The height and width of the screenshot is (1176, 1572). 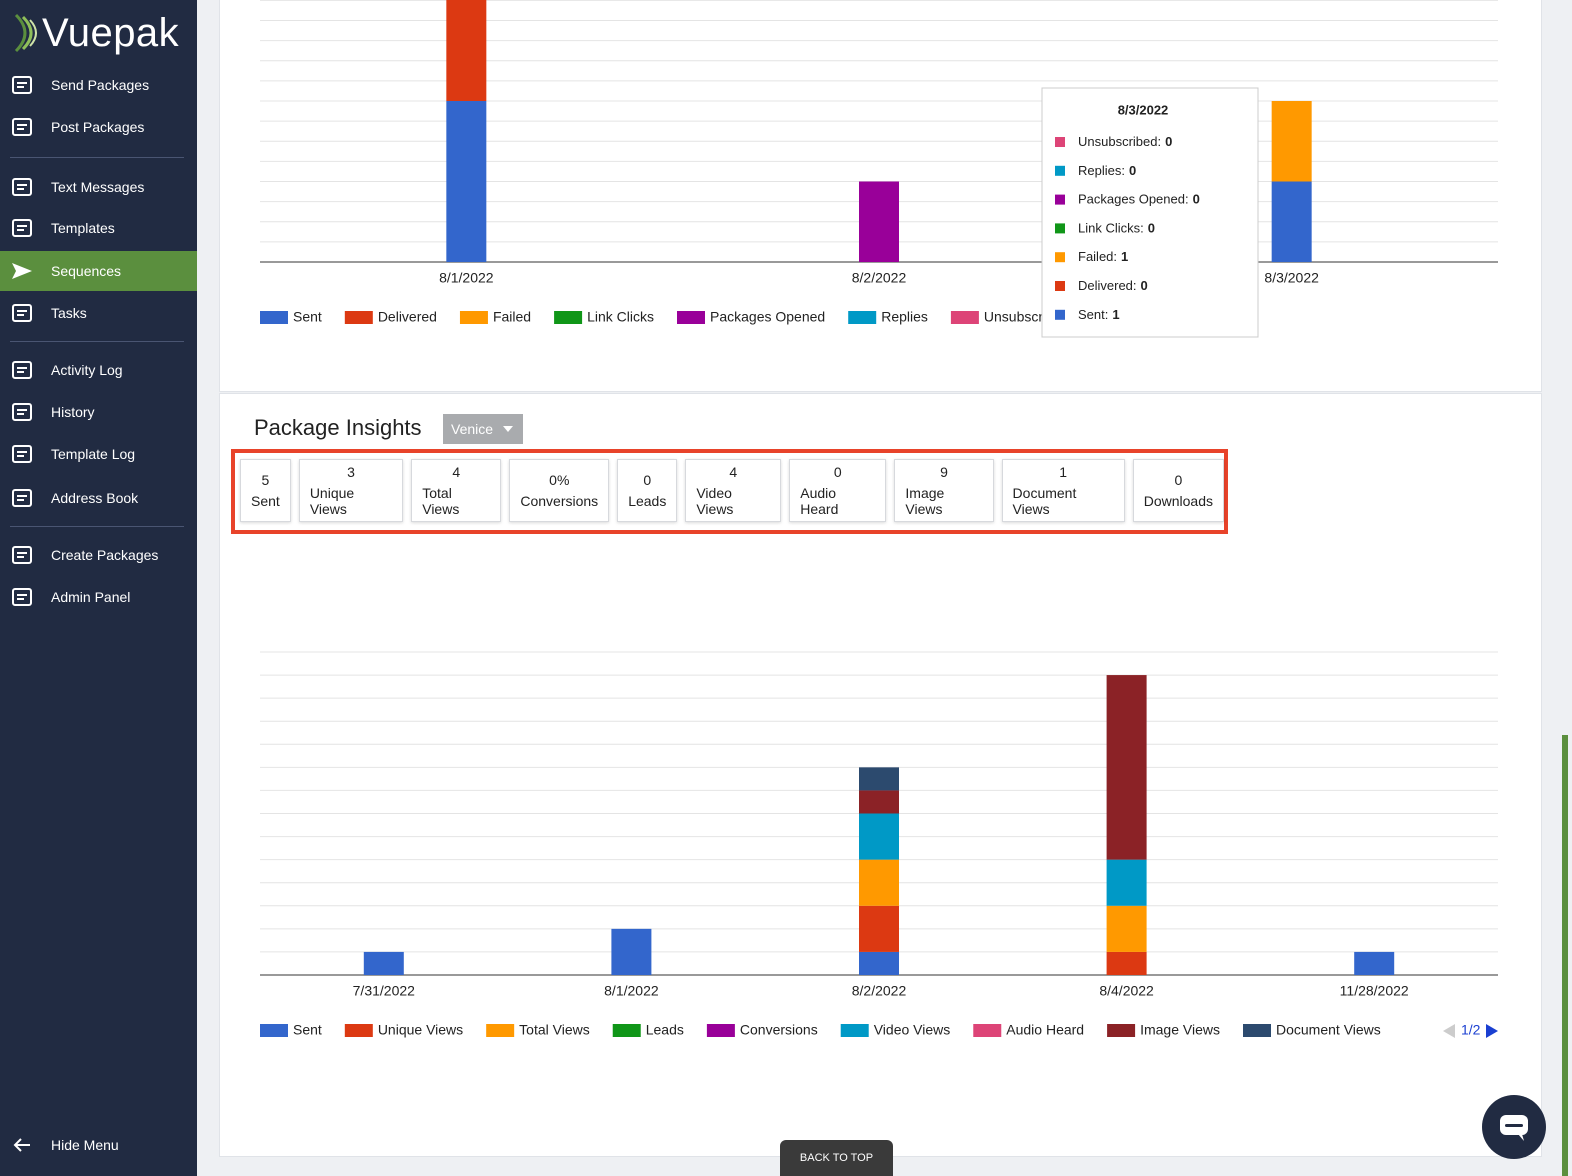 I want to click on tooltip-row: Link Clicks: 0, so click(x=1116, y=228).